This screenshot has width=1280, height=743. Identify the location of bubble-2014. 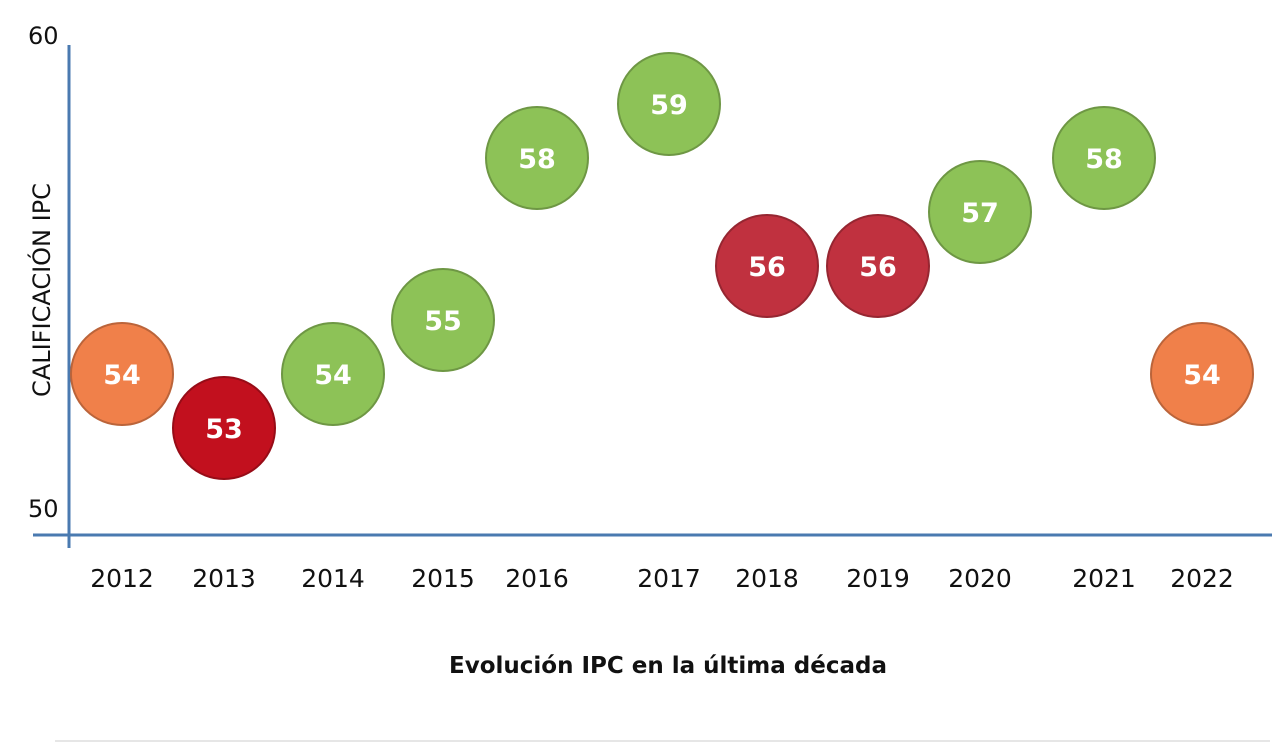
(333, 374).